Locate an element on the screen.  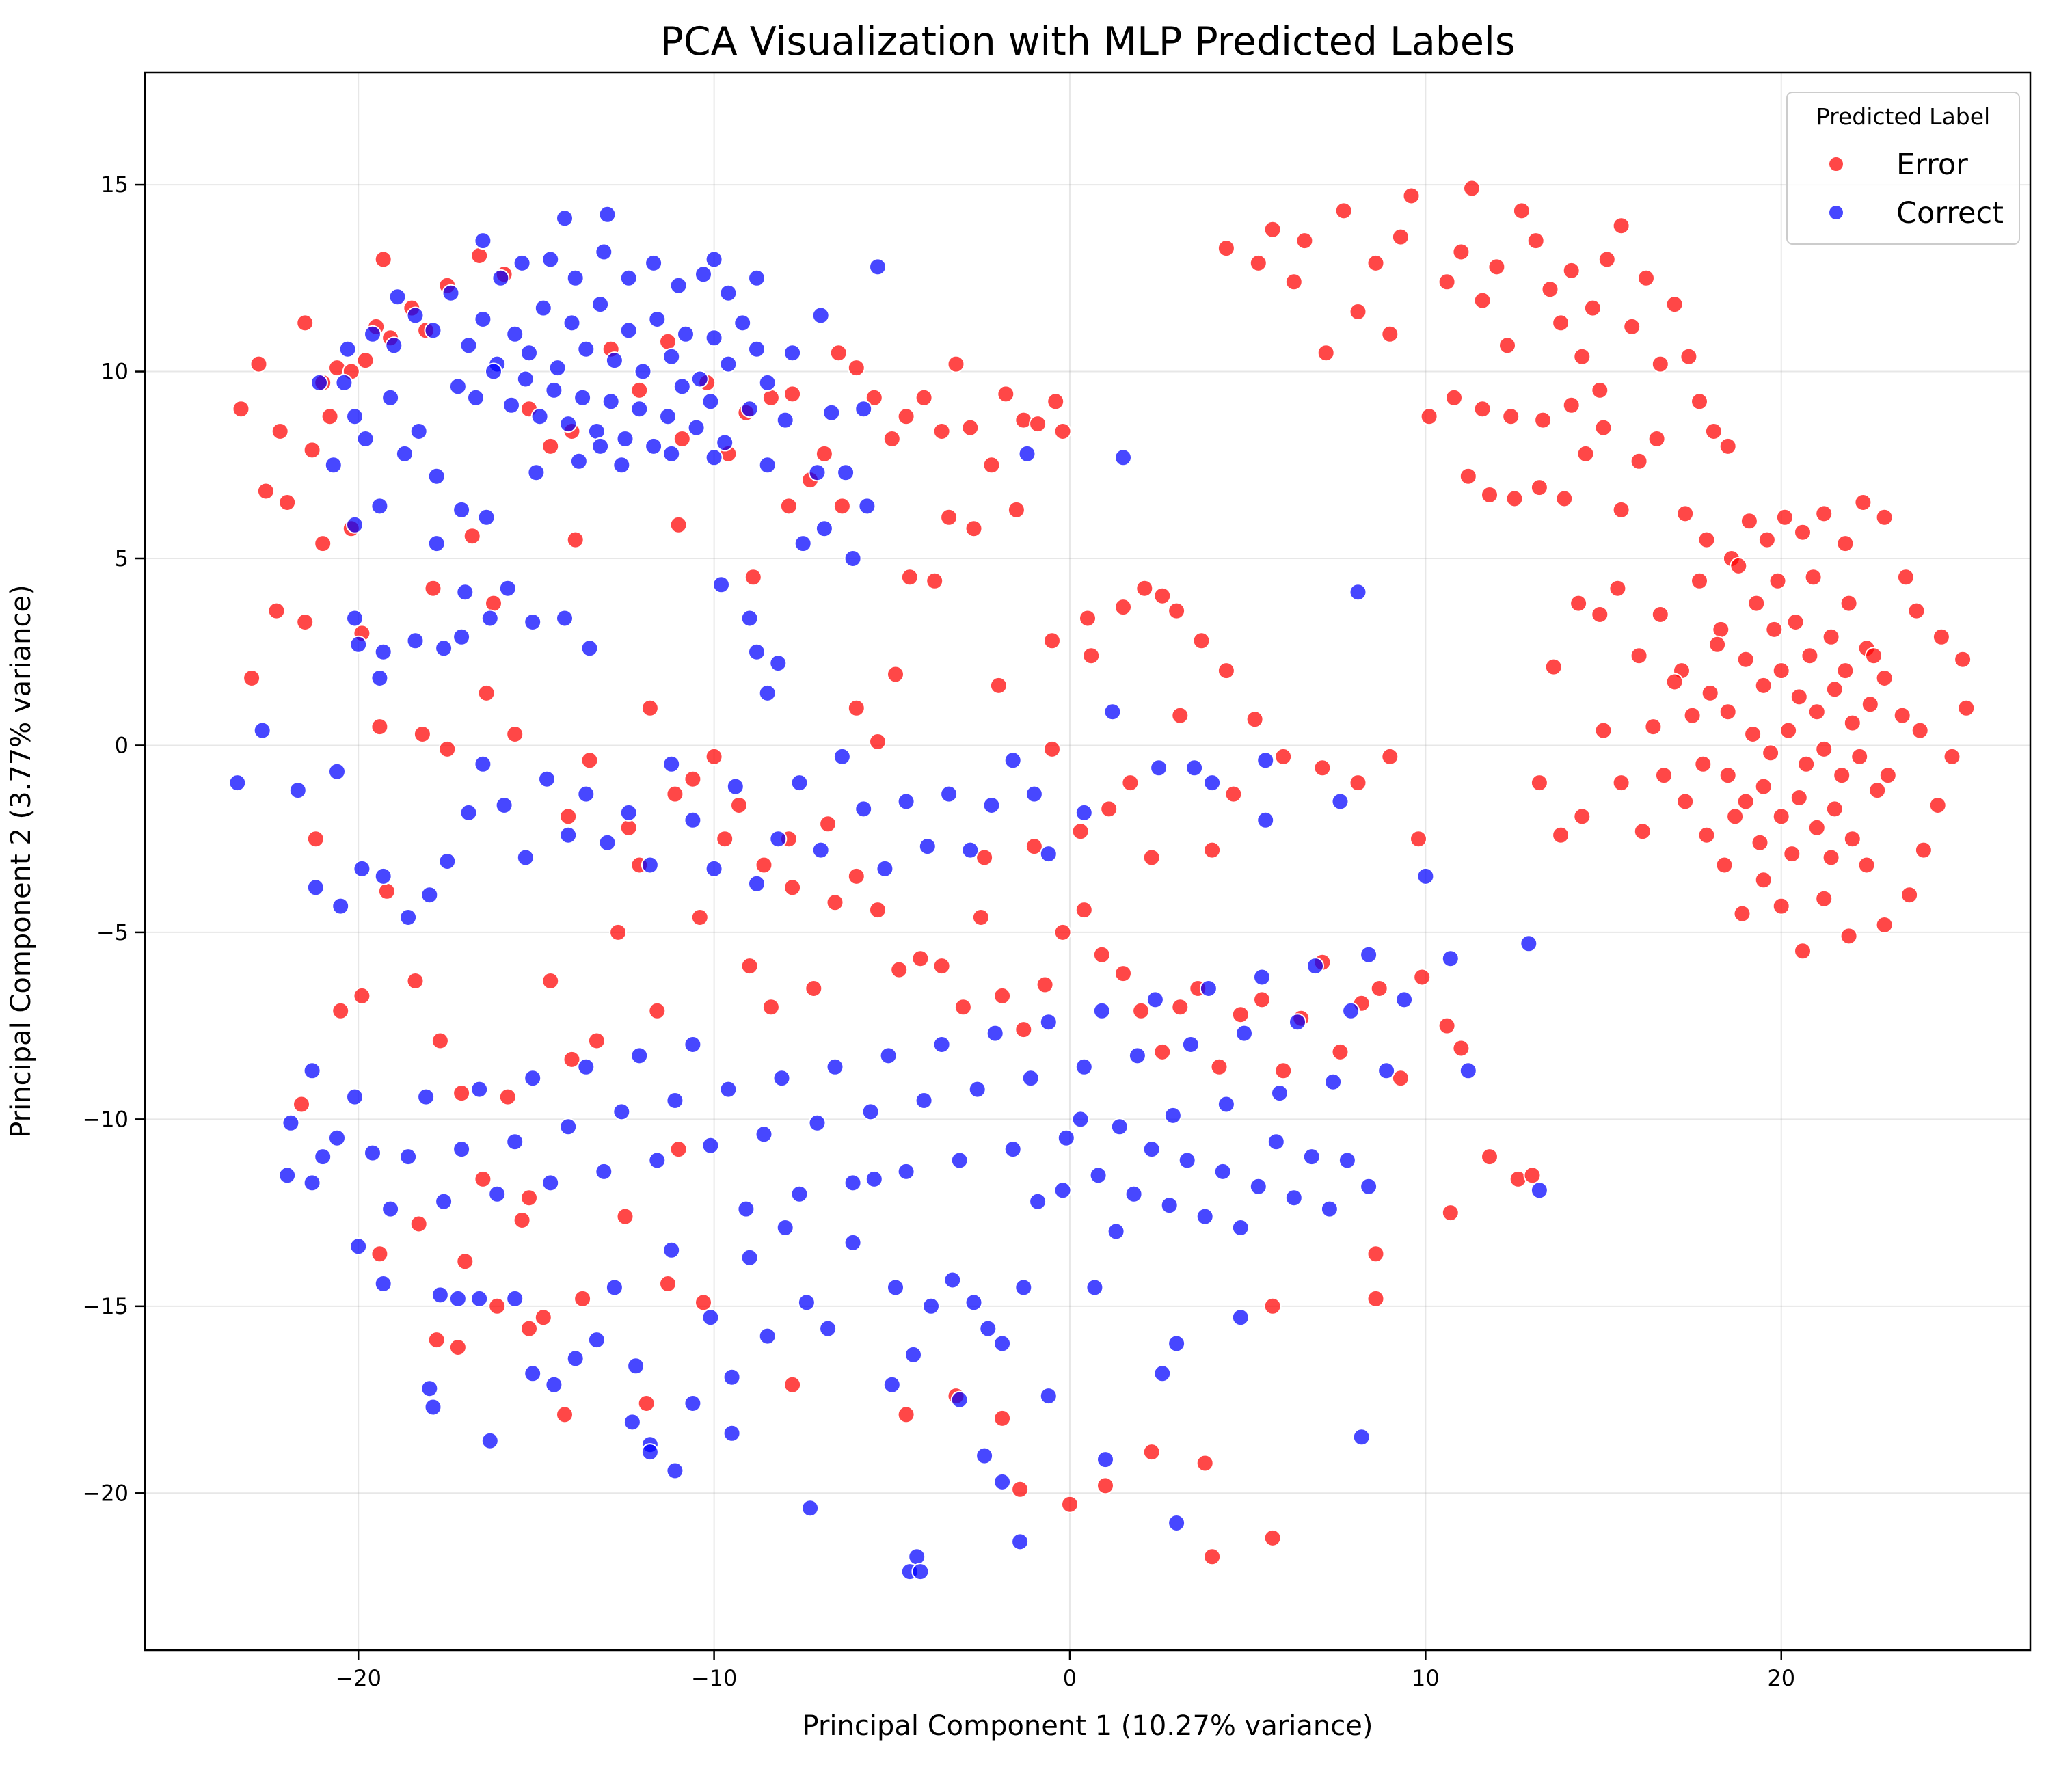
legend: Predicted Label Error Correct is located at coordinates (1903, 168).